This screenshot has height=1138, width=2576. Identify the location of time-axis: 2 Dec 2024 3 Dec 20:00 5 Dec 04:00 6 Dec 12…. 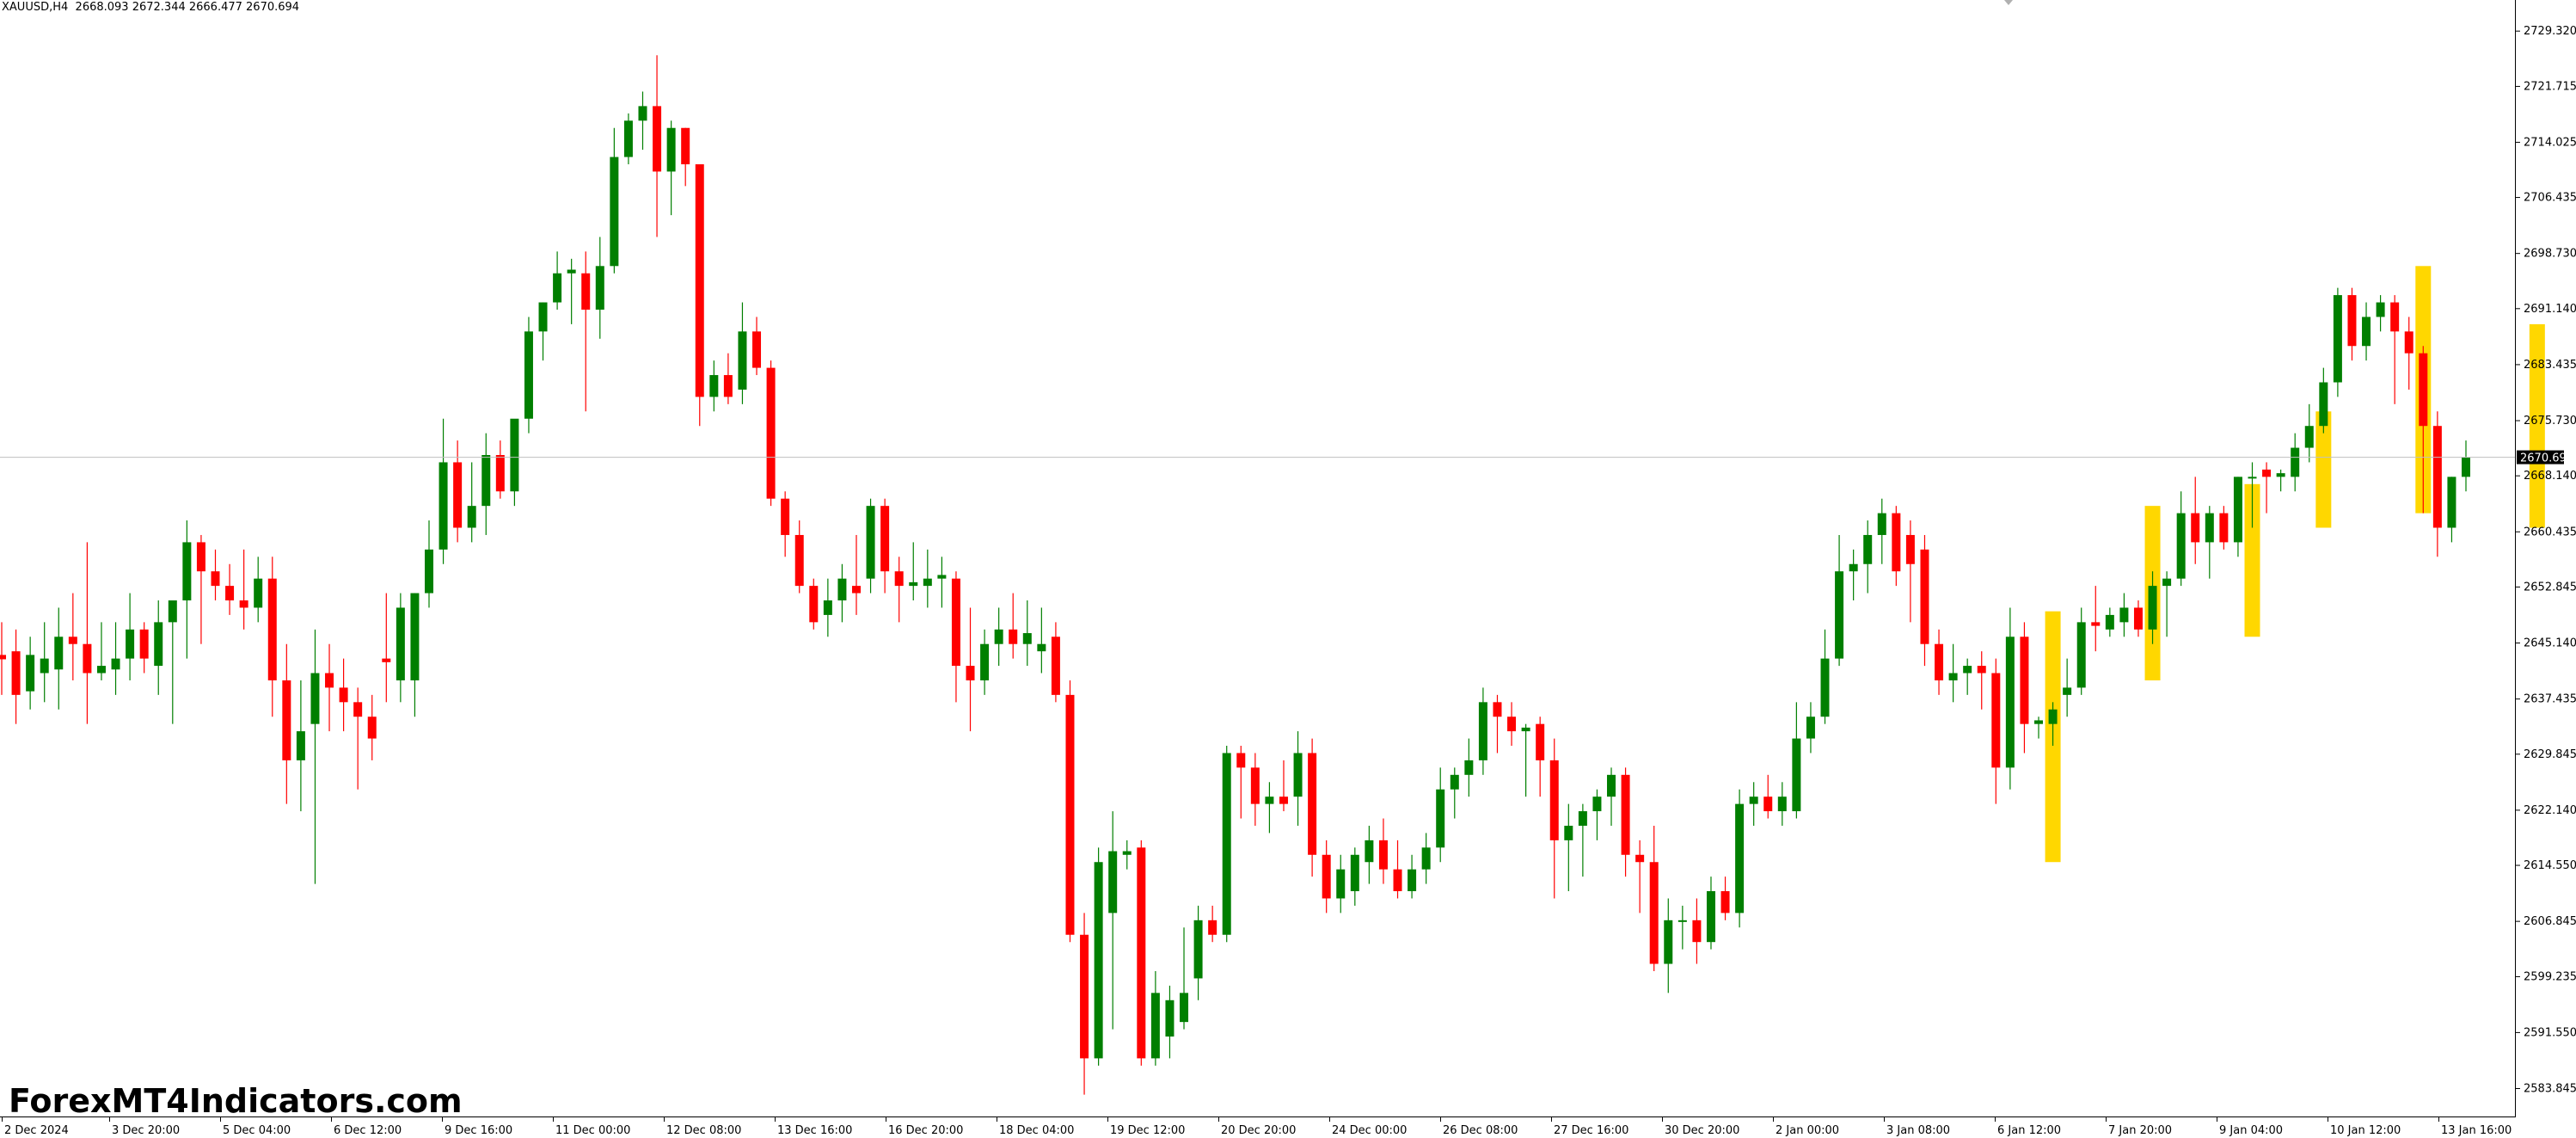
(1257, 1126).